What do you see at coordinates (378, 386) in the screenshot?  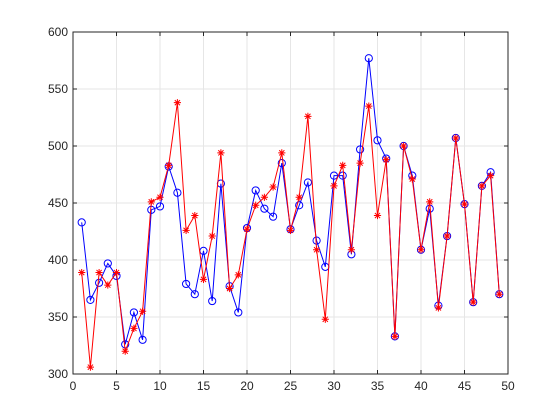 I see `x-tick-label: 35` at bounding box center [378, 386].